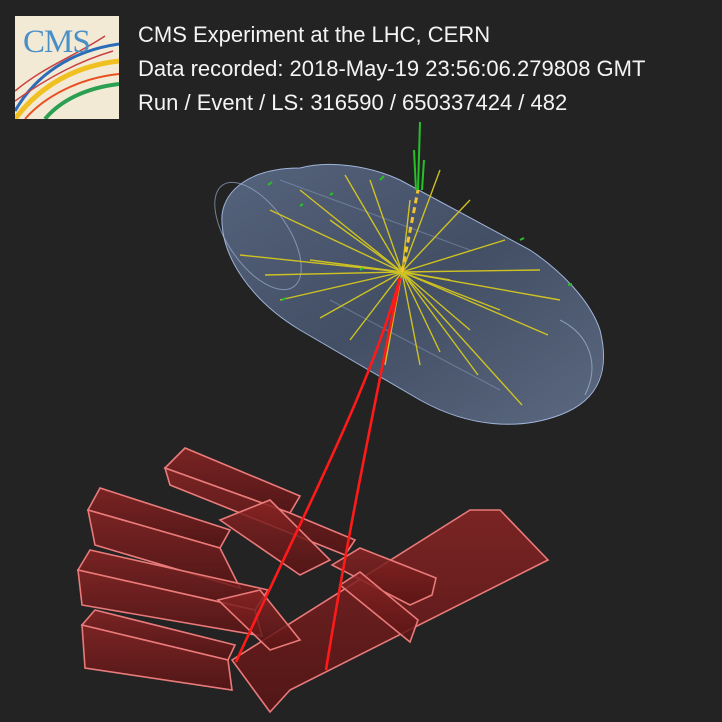 This screenshot has width=722, height=722. Describe the element at coordinates (314, 34) in the screenshot. I see `experiment-title: CMS Experiment at the LHC, CERN` at that location.